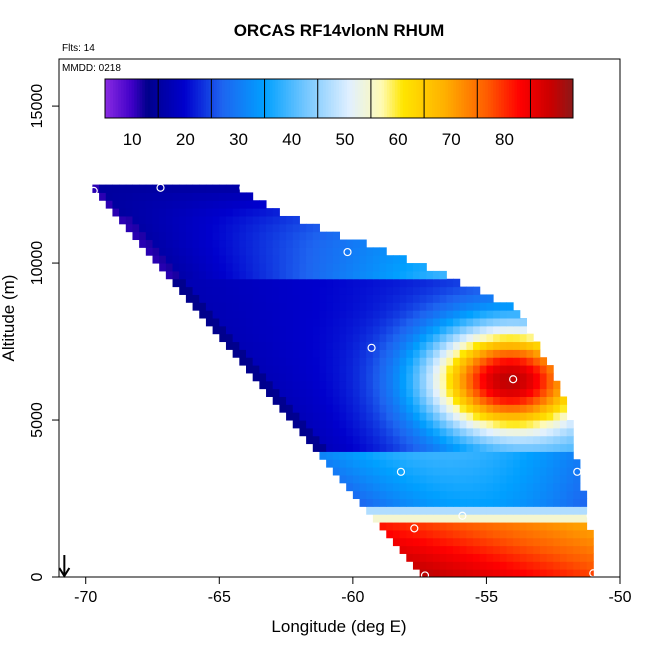 This screenshot has width=650, height=650. What do you see at coordinates (504, 139) in the screenshot?
I see `colorbar-tick-label: 80` at bounding box center [504, 139].